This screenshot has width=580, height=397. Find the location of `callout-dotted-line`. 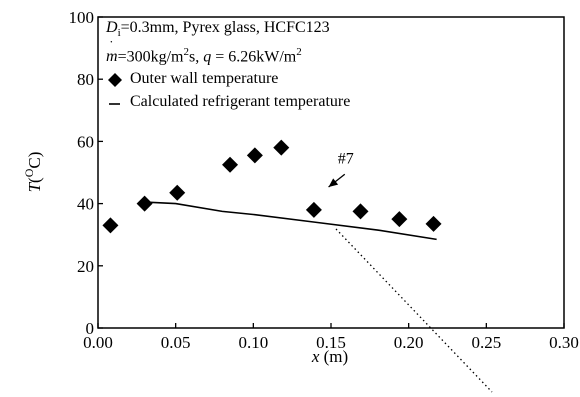

callout-dotted-line is located at coordinates (414, 310).